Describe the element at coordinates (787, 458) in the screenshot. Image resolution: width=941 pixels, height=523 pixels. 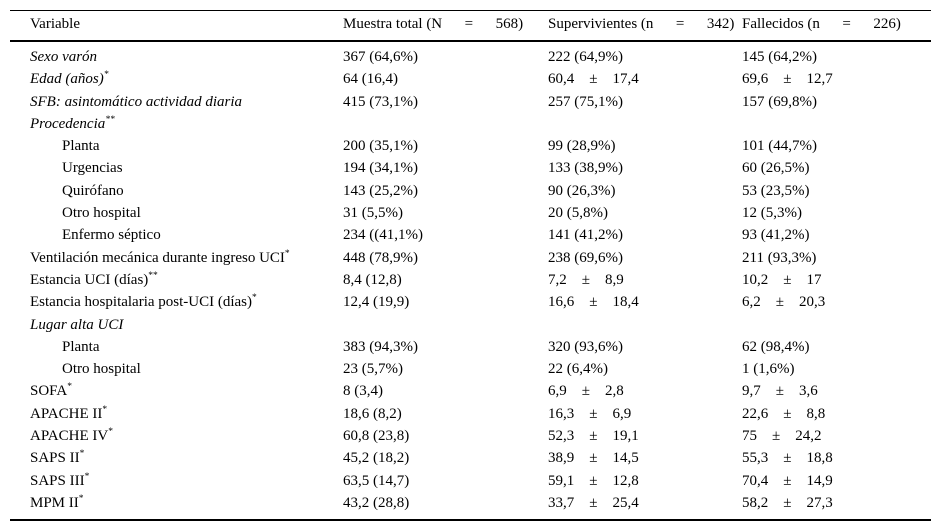
I see `cell-fallecidos: 55,3 ± 18,8` at that location.